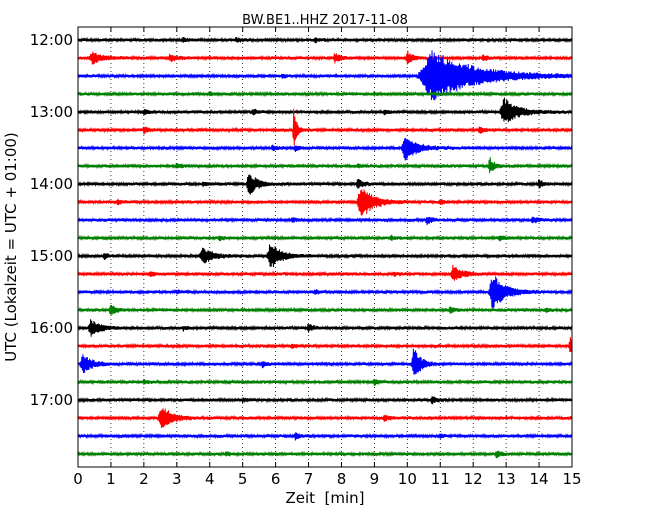  What do you see at coordinates (324, 498) in the screenshot?
I see `x-axis-label: Zeit [min]` at bounding box center [324, 498].